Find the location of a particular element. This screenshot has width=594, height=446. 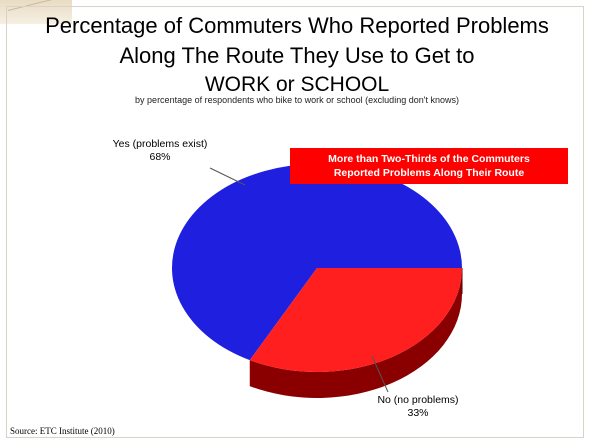

slice-label-yes-name: Yes (problems exist) is located at coordinates (160, 144).